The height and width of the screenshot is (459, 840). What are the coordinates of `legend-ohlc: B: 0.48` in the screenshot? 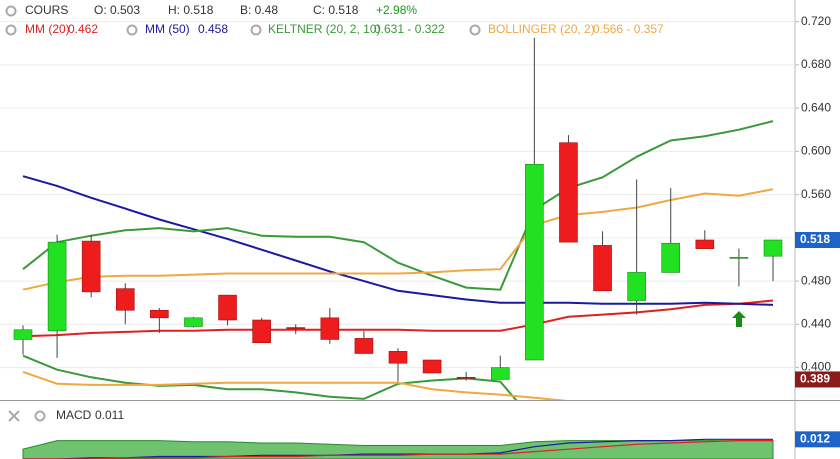 It's located at (259, 10).